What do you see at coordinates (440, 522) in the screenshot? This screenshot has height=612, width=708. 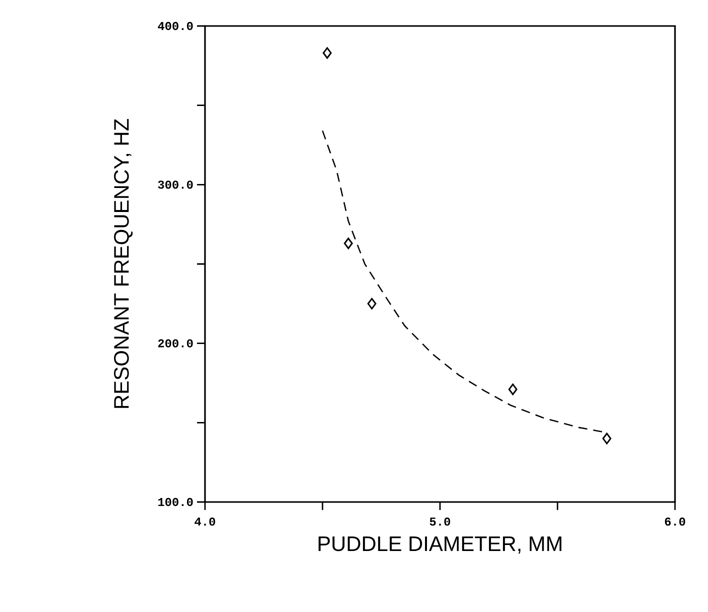 I see `x-tick-label: 5.0` at bounding box center [440, 522].